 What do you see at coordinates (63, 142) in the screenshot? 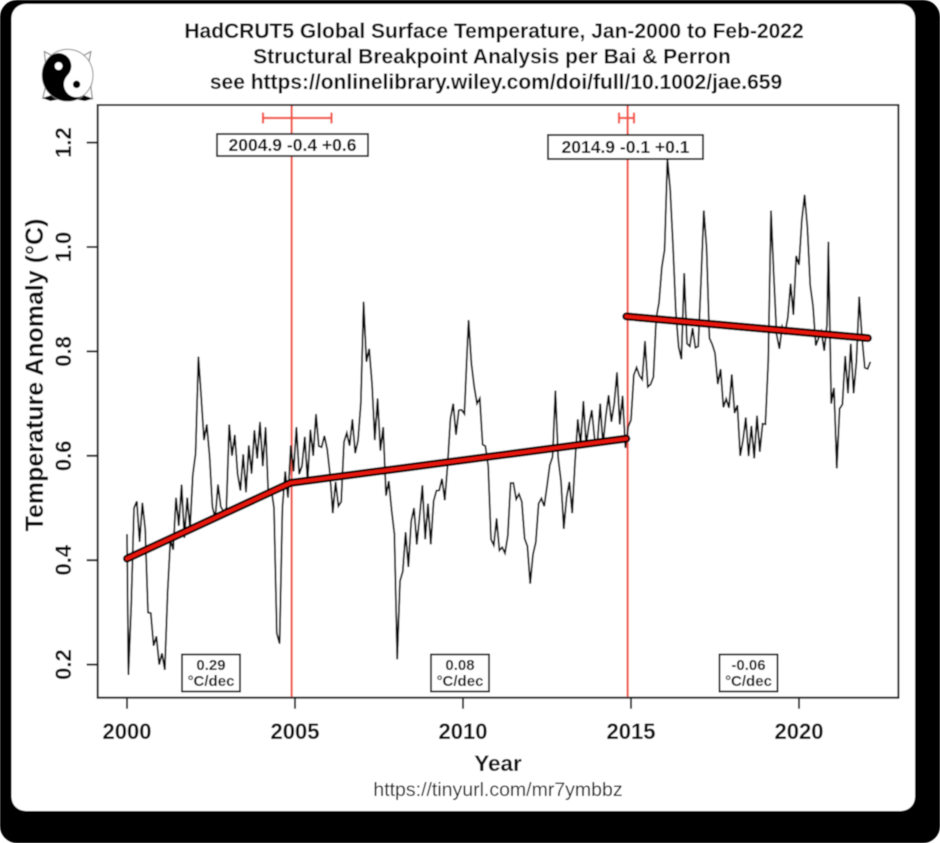
I see `svg-text: 1.2` at bounding box center [63, 142].